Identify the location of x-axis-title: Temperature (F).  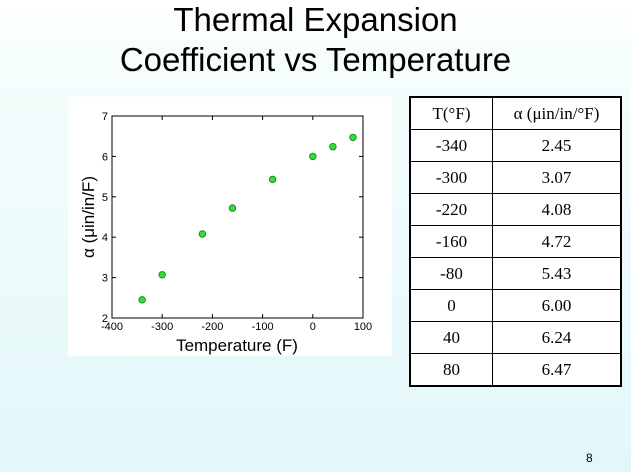
(237, 345).